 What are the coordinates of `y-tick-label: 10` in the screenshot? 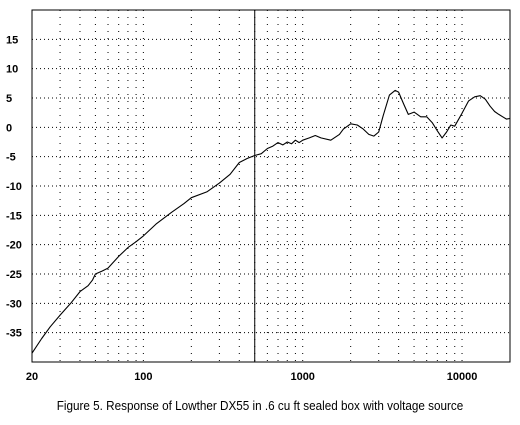 It's located at (12, 70).